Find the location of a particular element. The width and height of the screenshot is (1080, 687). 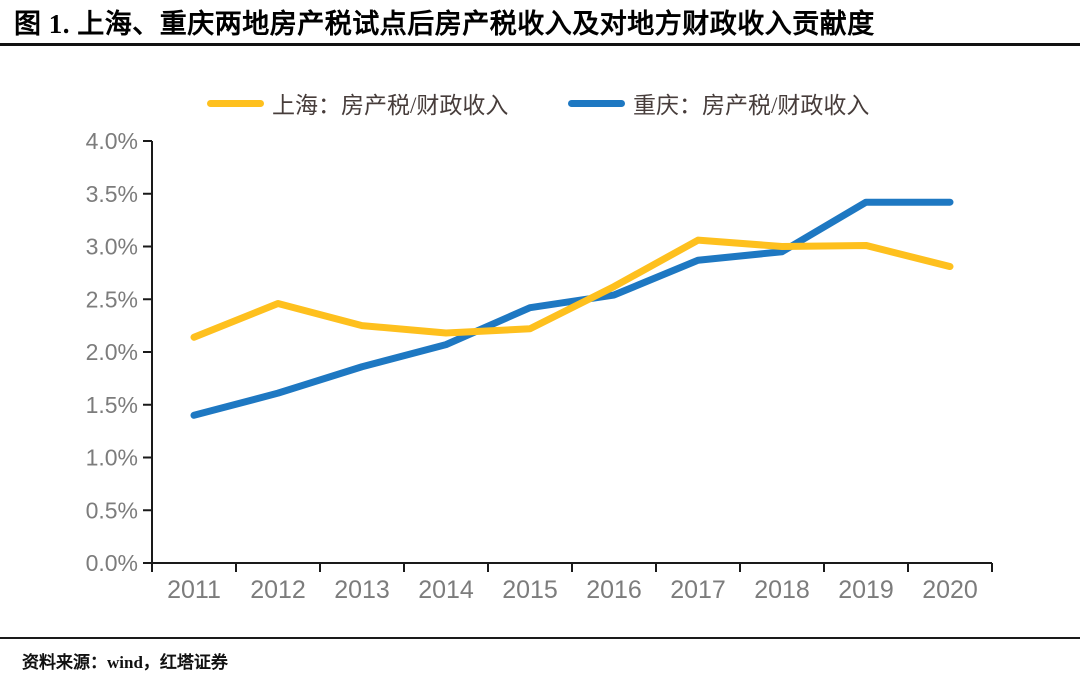

legend-label-chongqing: 重庆：房产税/财政收入 is located at coordinates (751, 105).